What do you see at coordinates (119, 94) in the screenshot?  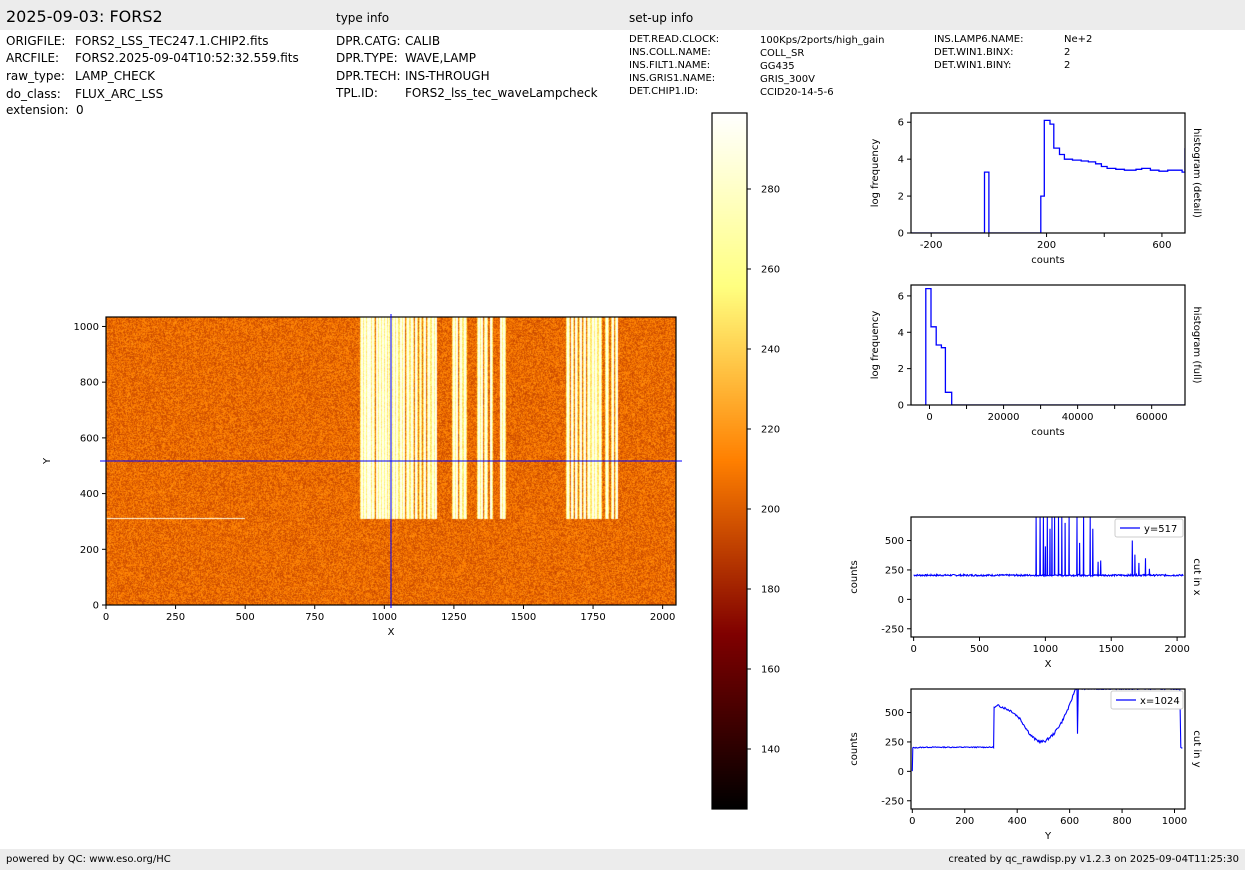 I see `file-info-value: FLUX_ARC_LSS` at bounding box center [119, 94].